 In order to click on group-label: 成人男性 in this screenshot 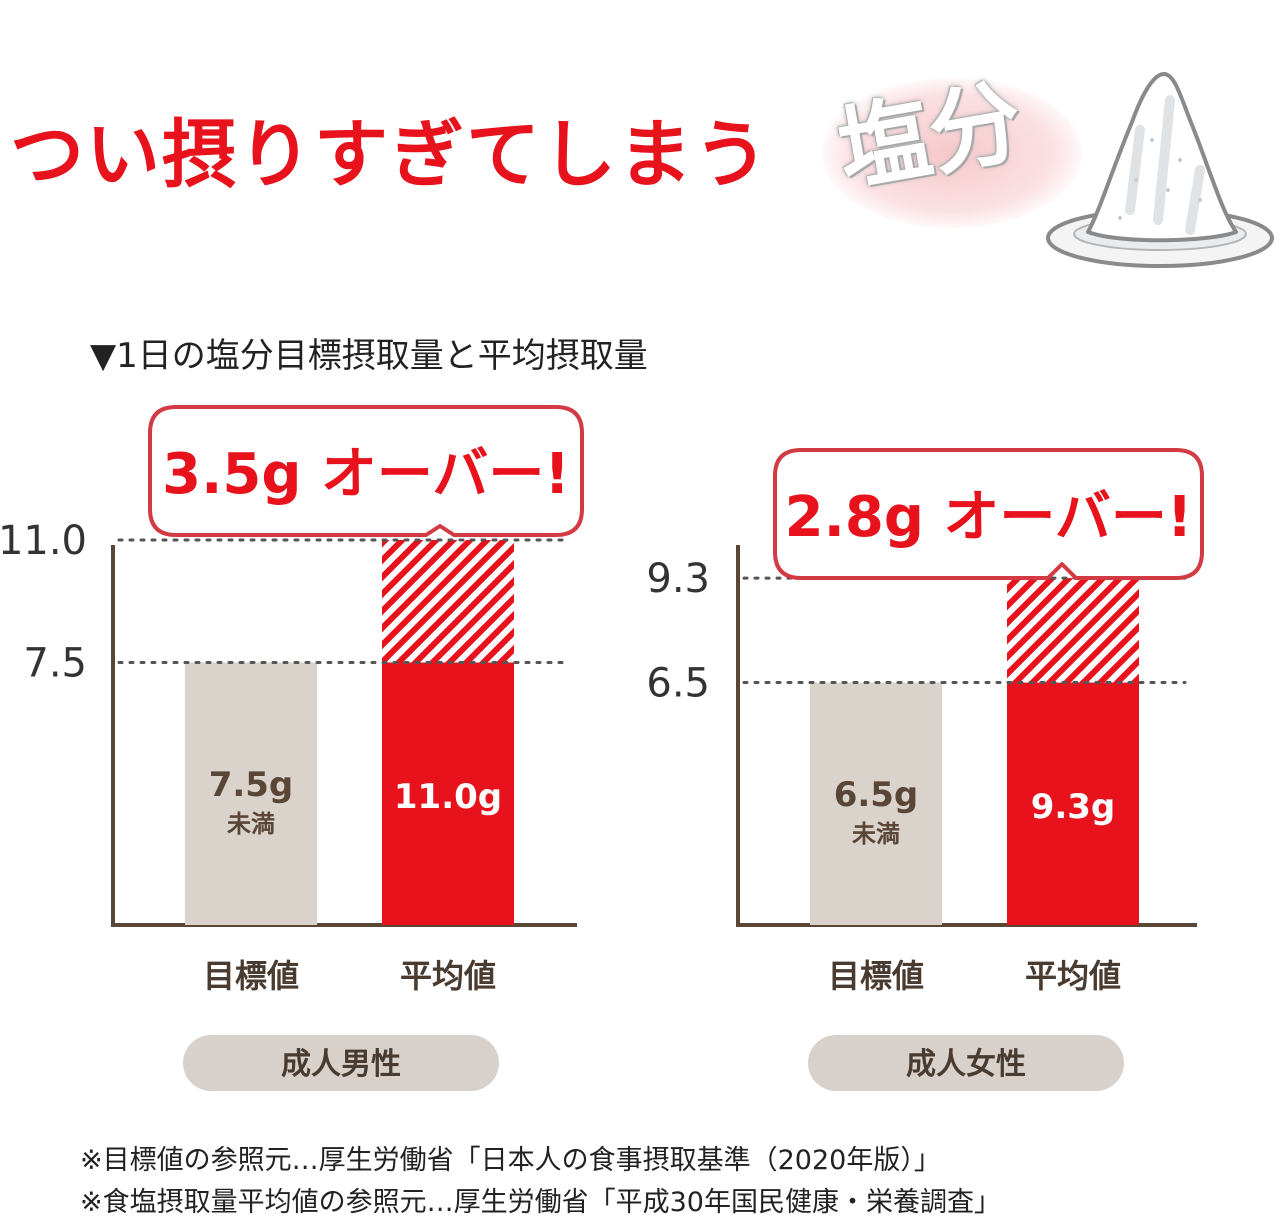, I will do `click(341, 1064)`.